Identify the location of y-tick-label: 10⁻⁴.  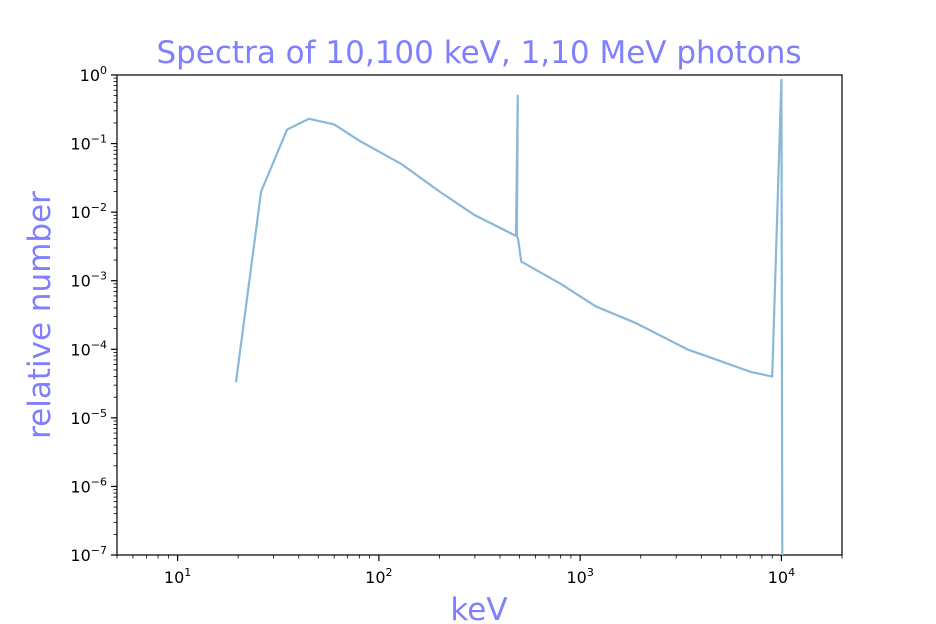
(88, 348).